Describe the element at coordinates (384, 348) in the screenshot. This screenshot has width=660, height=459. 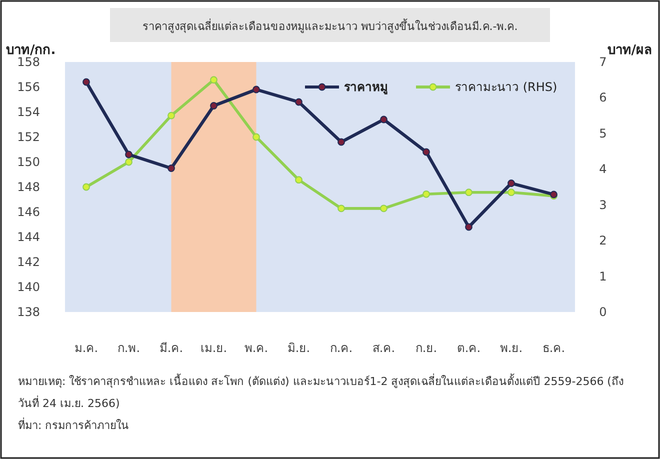
I see `x-tick-label: ส.ค.` at that location.